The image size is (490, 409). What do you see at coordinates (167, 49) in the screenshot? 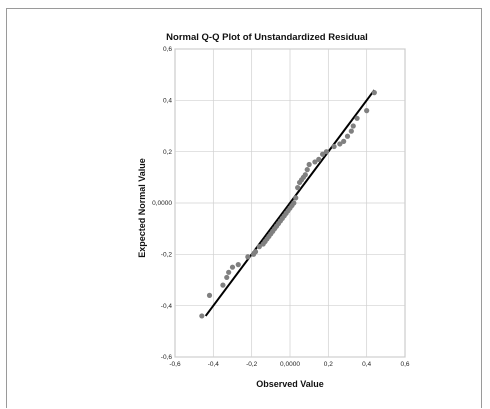
I see `y-tick-label: 0,6` at bounding box center [167, 49].